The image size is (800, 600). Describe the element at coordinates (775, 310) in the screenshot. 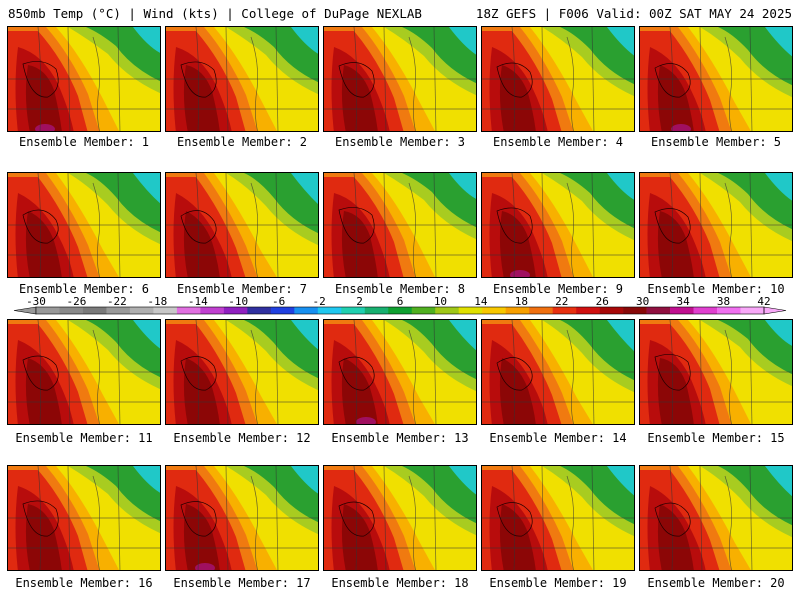

I see `colorbar-high-arrow` at that location.